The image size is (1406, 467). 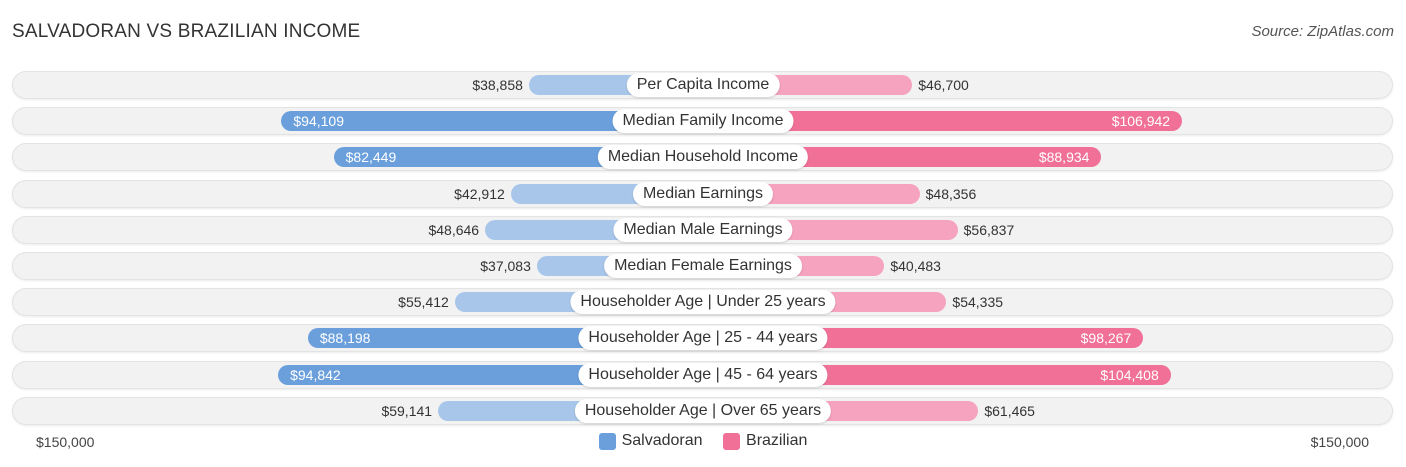 What do you see at coordinates (978, 302) in the screenshot?
I see `value-label-brazilian: $54,335` at bounding box center [978, 302].